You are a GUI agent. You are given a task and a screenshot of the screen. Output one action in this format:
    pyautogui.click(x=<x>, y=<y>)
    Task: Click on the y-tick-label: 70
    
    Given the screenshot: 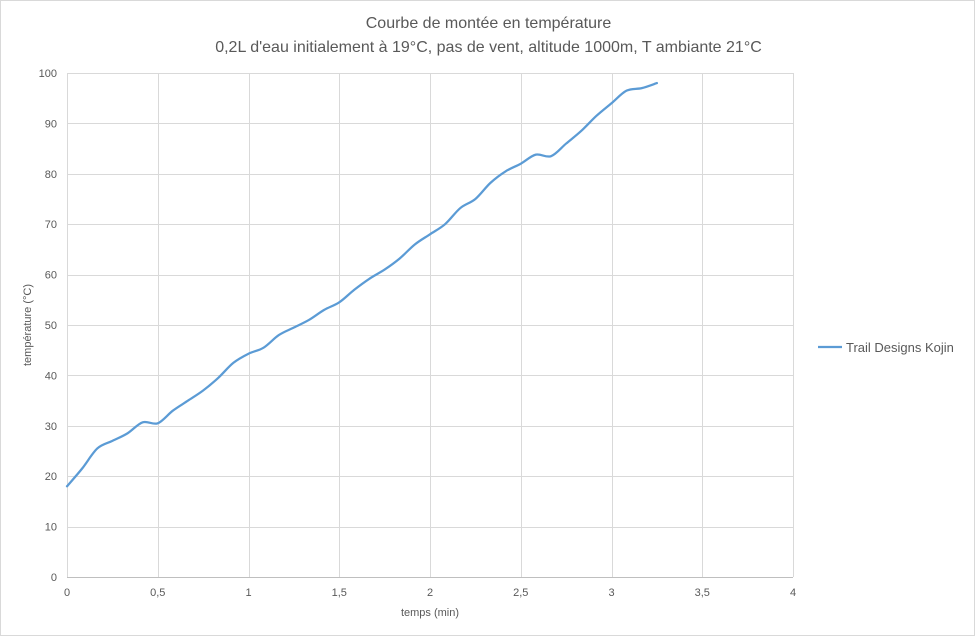 What is the action you would take?
    pyautogui.click(x=51, y=225)
    